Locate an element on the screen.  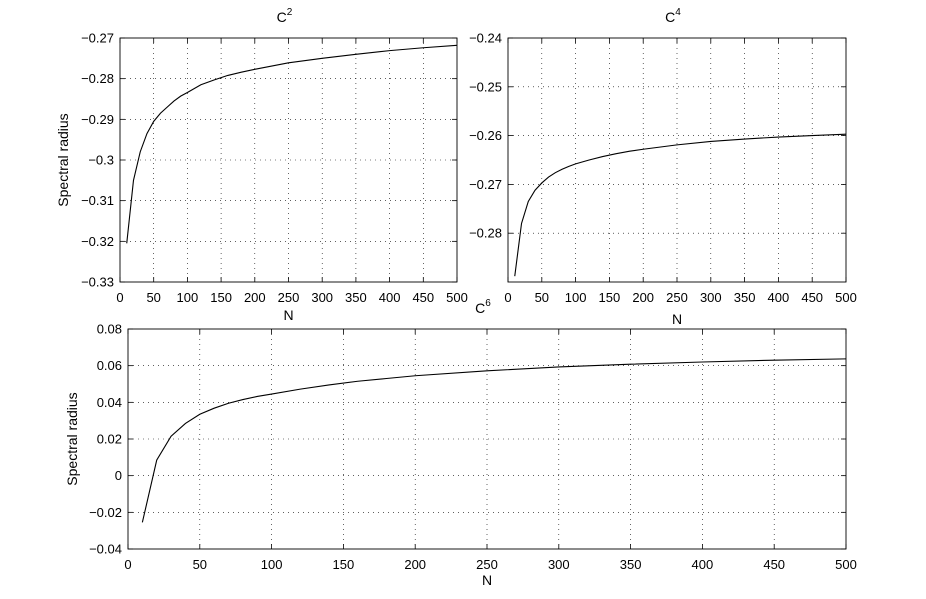
y-tick-label: 0.04 is located at coordinates (109, 402).